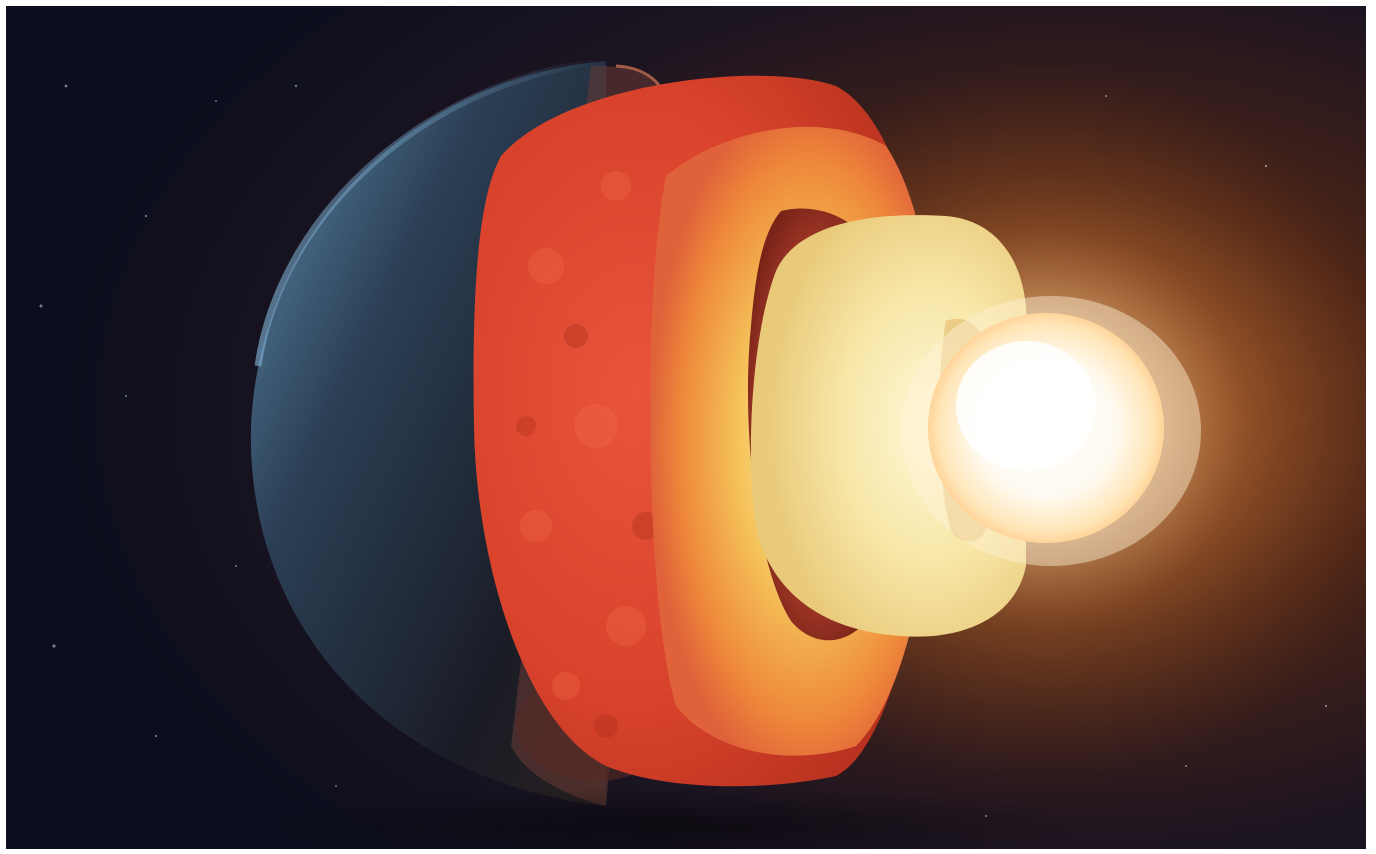 The height and width of the screenshot is (854, 1376). I want to click on bottom-shadow, so click(686, 817).